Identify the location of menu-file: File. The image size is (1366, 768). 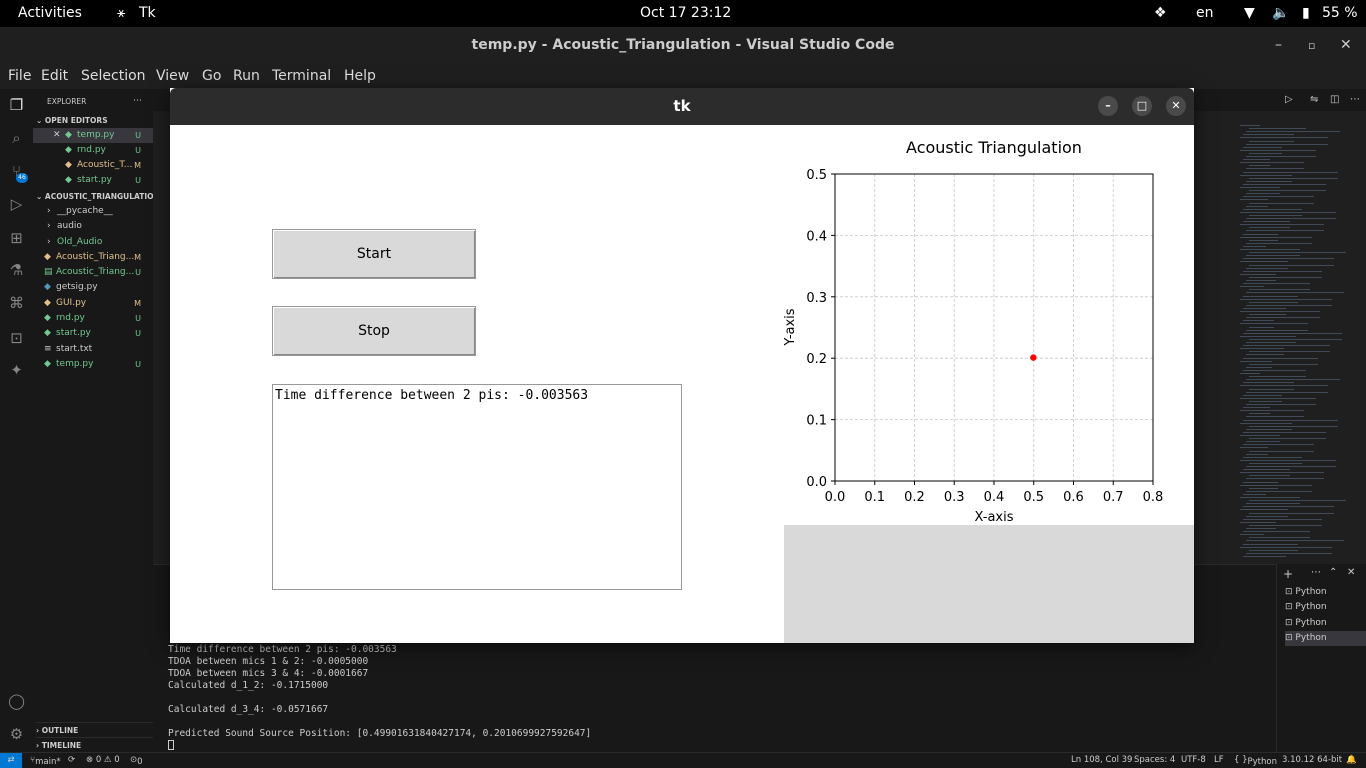
(20, 76).